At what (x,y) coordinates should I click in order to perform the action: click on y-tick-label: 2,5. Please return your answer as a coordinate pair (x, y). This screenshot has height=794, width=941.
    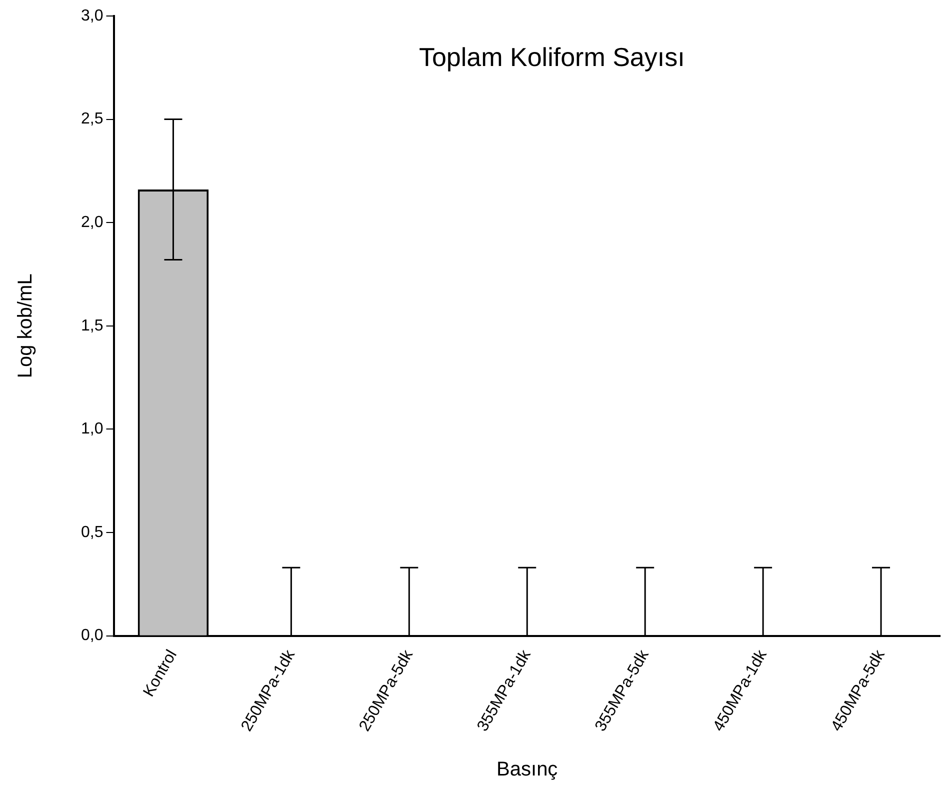
    Looking at the image, I should click on (92, 119).